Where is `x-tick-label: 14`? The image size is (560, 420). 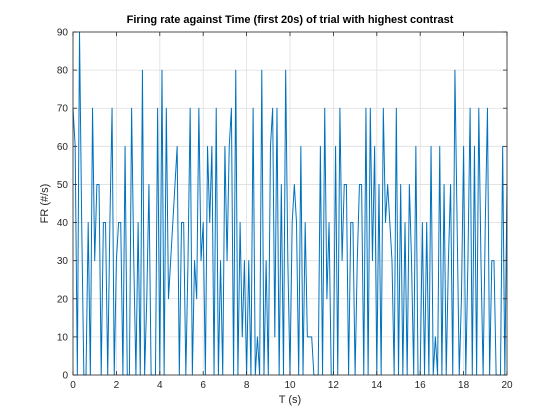
x-tick-label: 14 is located at coordinates (377, 385).